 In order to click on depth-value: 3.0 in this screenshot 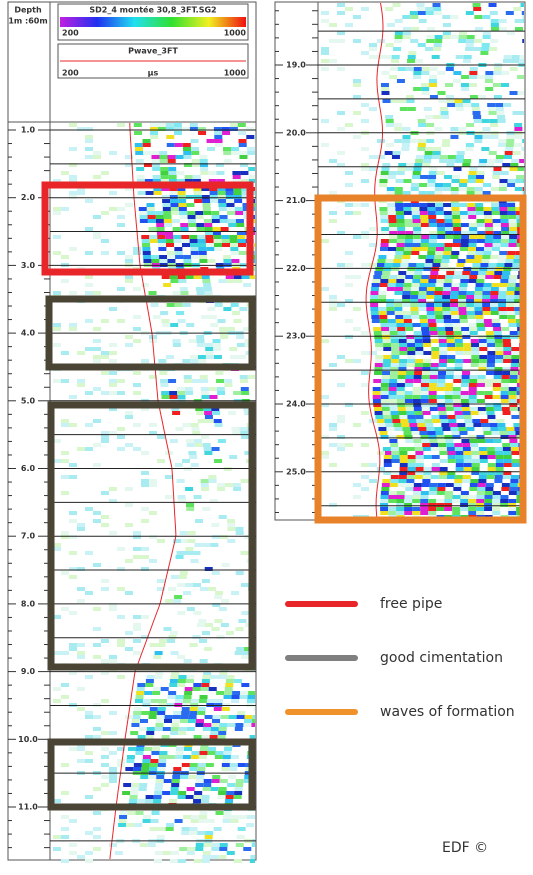, I will do `click(28, 265)`.